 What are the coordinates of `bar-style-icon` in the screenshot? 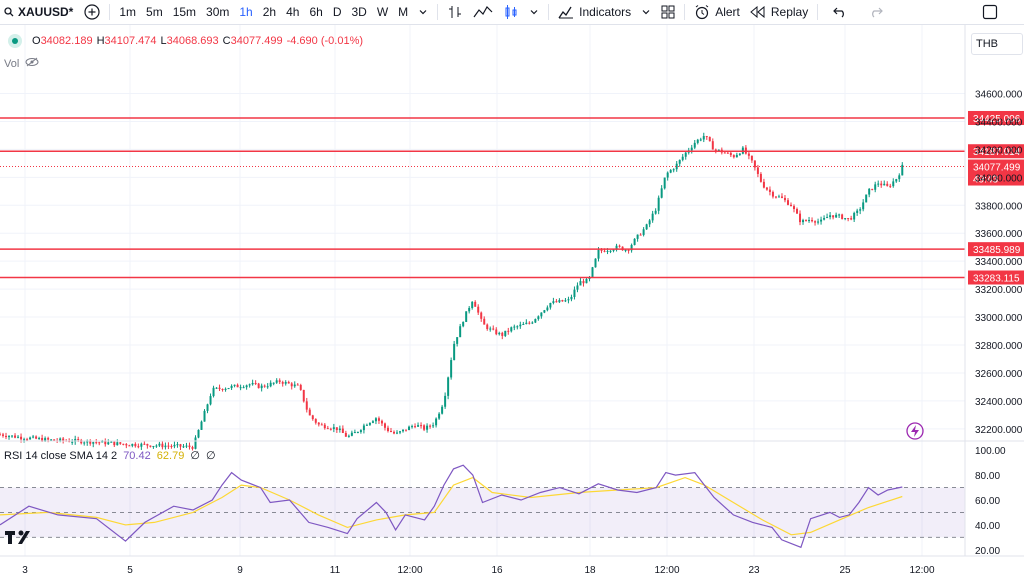 It's located at (455, 12).